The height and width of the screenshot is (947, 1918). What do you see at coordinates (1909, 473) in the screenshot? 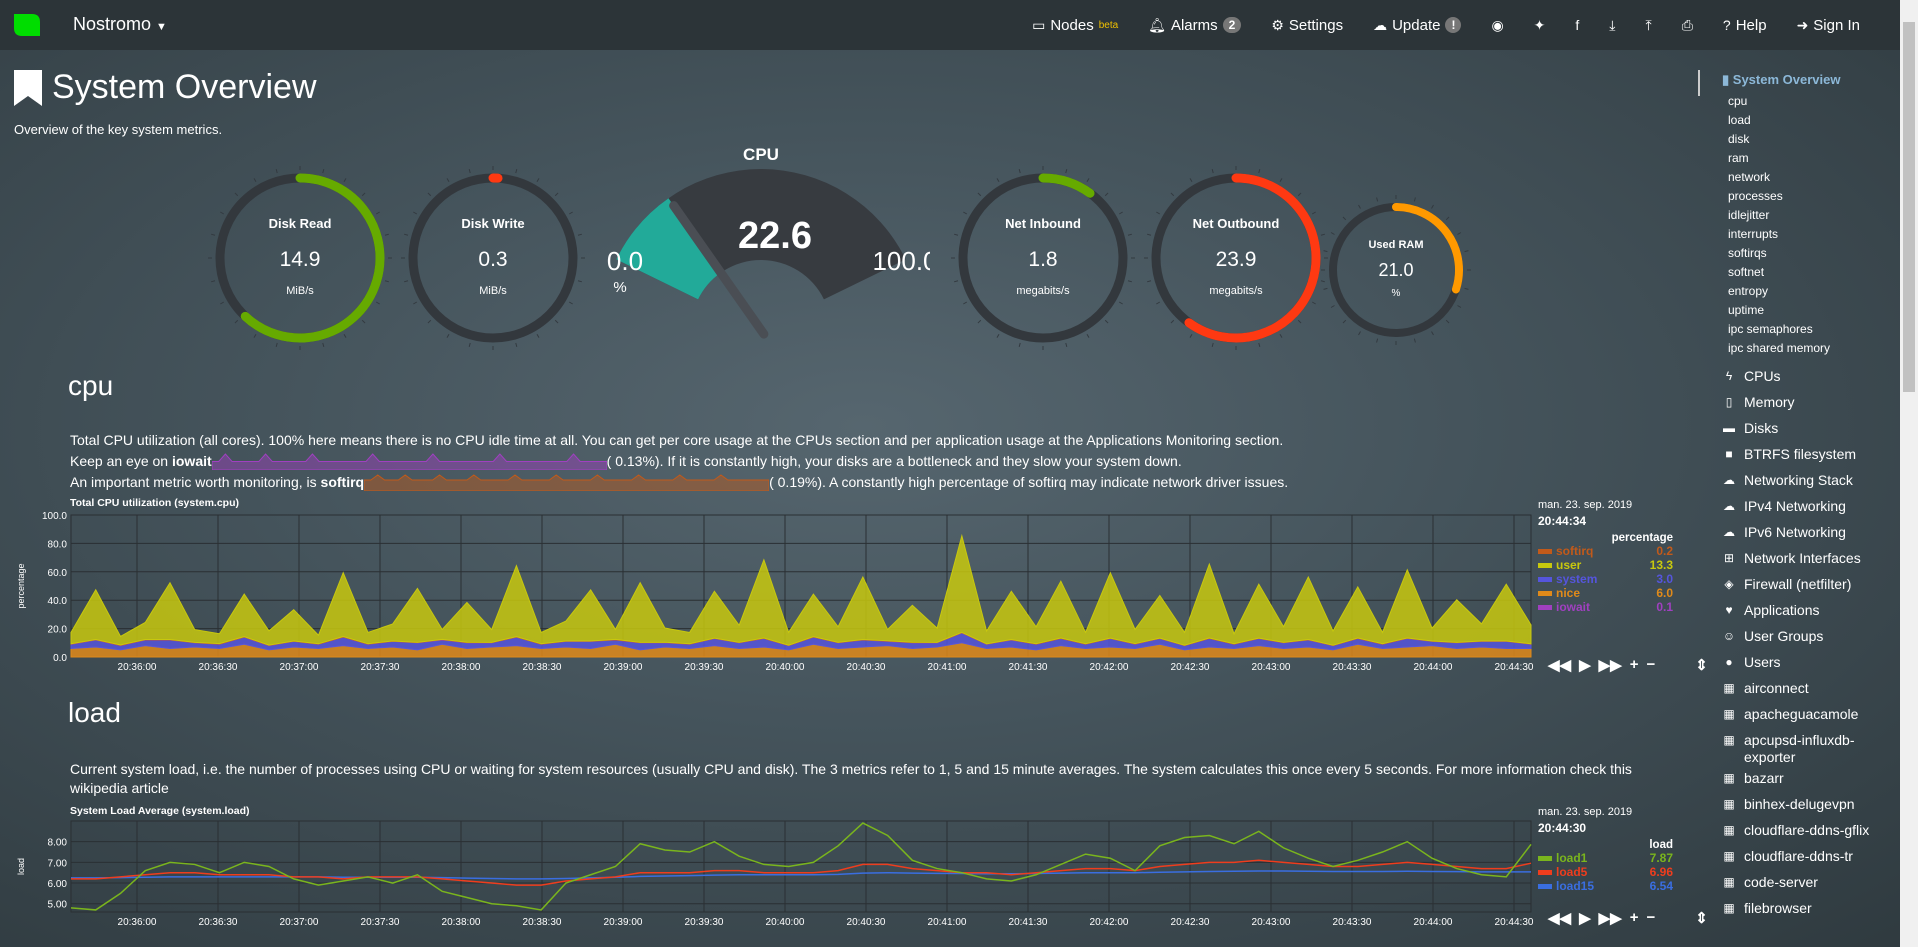
I see `page-scrollbar` at bounding box center [1909, 473].